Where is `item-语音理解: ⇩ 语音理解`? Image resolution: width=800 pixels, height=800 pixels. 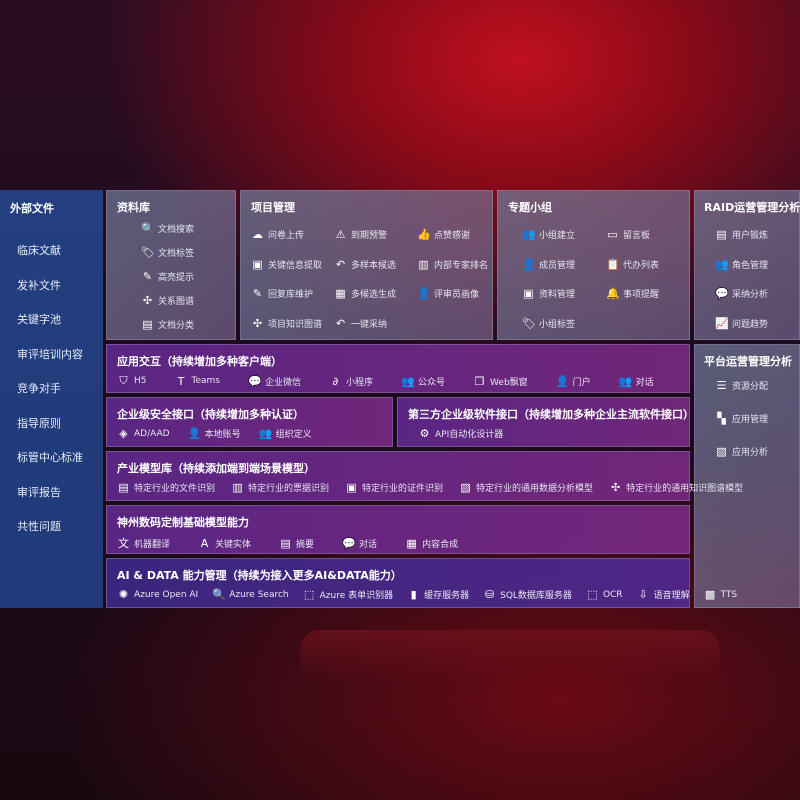
item-语音理解: ⇩ 语音理解 is located at coordinates (663, 594).